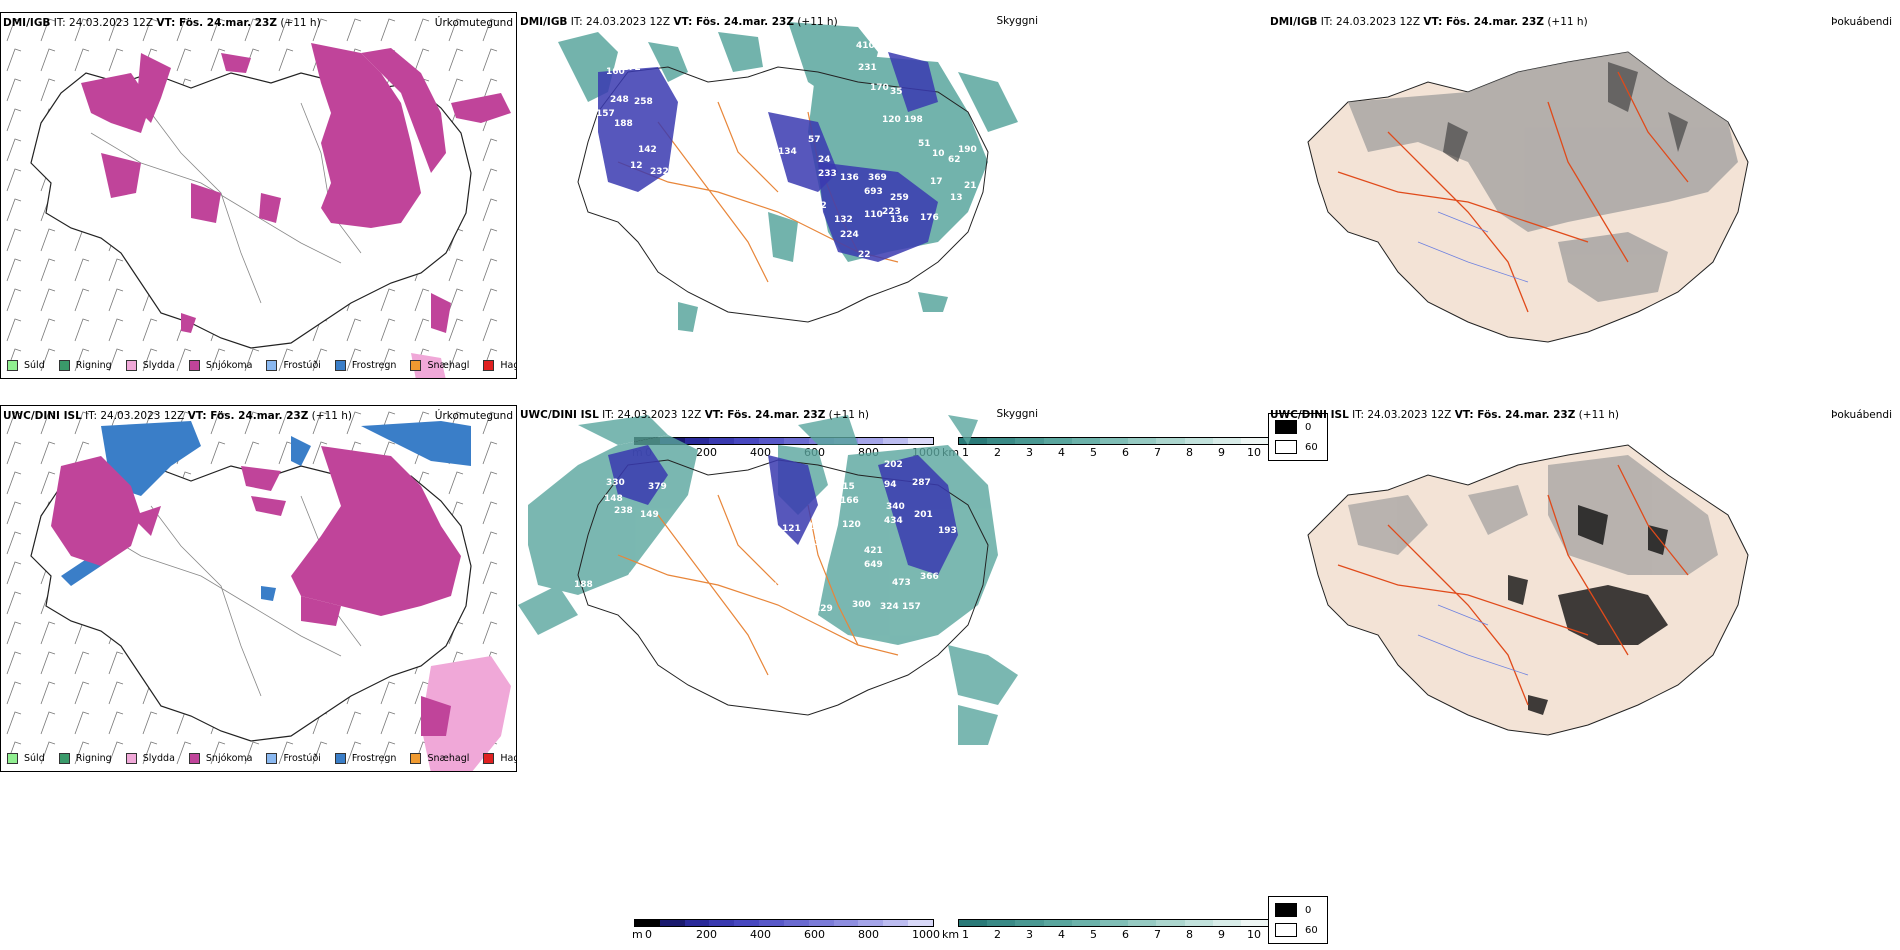 This screenshot has height=950, width=1900. Describe the element at coordinates (1296, 930) in the screenshot. I see `fog-legend-row: 60` at that location.